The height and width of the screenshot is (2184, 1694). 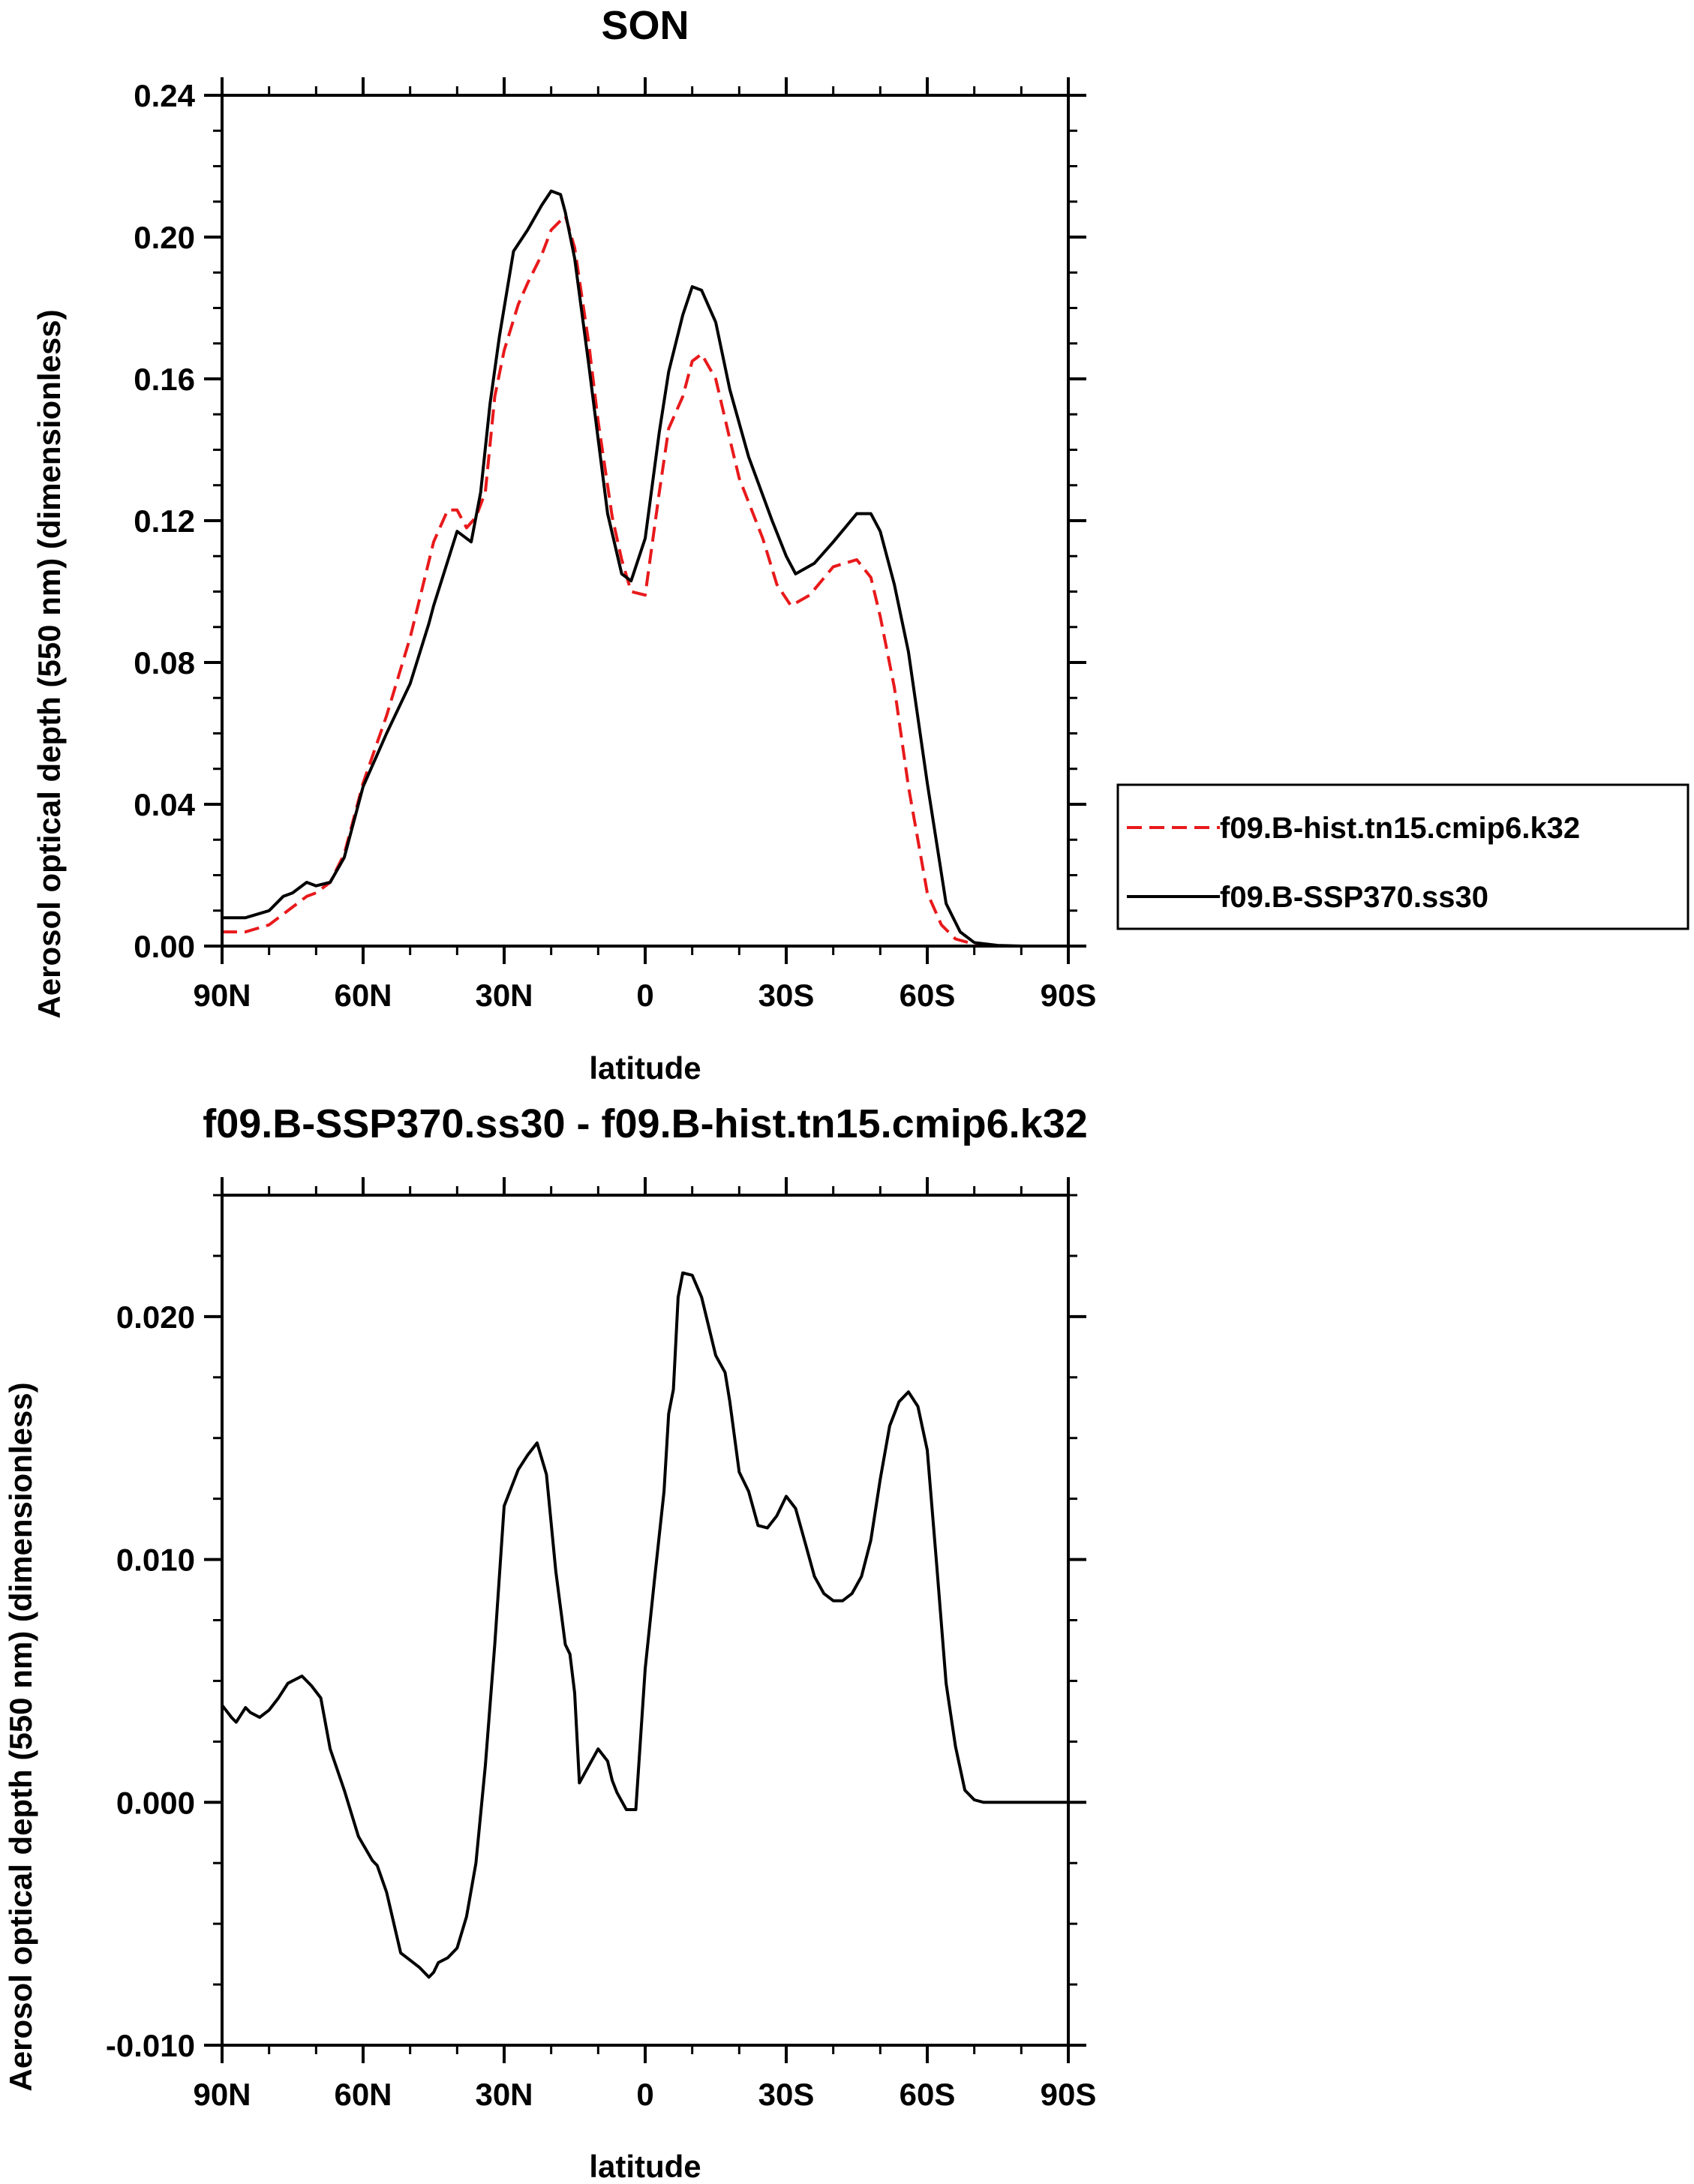 I want to click on y-tick-label: -0.010, so click(x=150, y=2045).